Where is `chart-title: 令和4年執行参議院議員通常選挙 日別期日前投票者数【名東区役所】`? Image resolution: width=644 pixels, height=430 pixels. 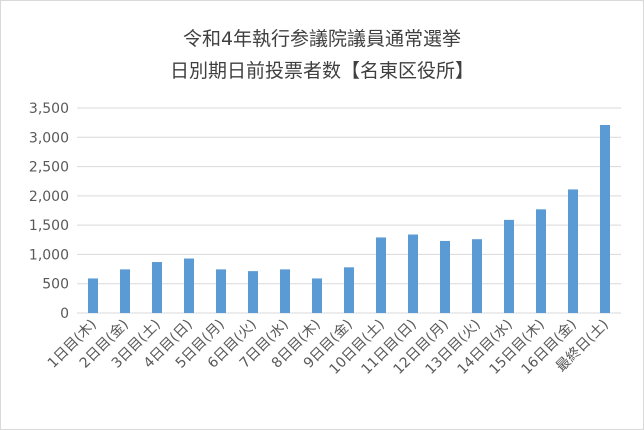 chart-title: 令和4年執行参議院議員通常選挙 日別期日前投票者数【名東区役所】 is located at coordinates (322, 55).